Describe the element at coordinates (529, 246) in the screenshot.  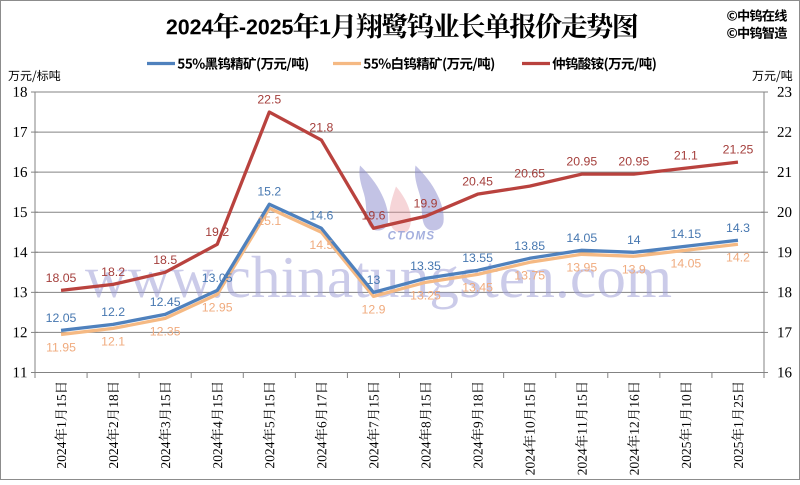
I see `svg-text: 13.85` at that location.